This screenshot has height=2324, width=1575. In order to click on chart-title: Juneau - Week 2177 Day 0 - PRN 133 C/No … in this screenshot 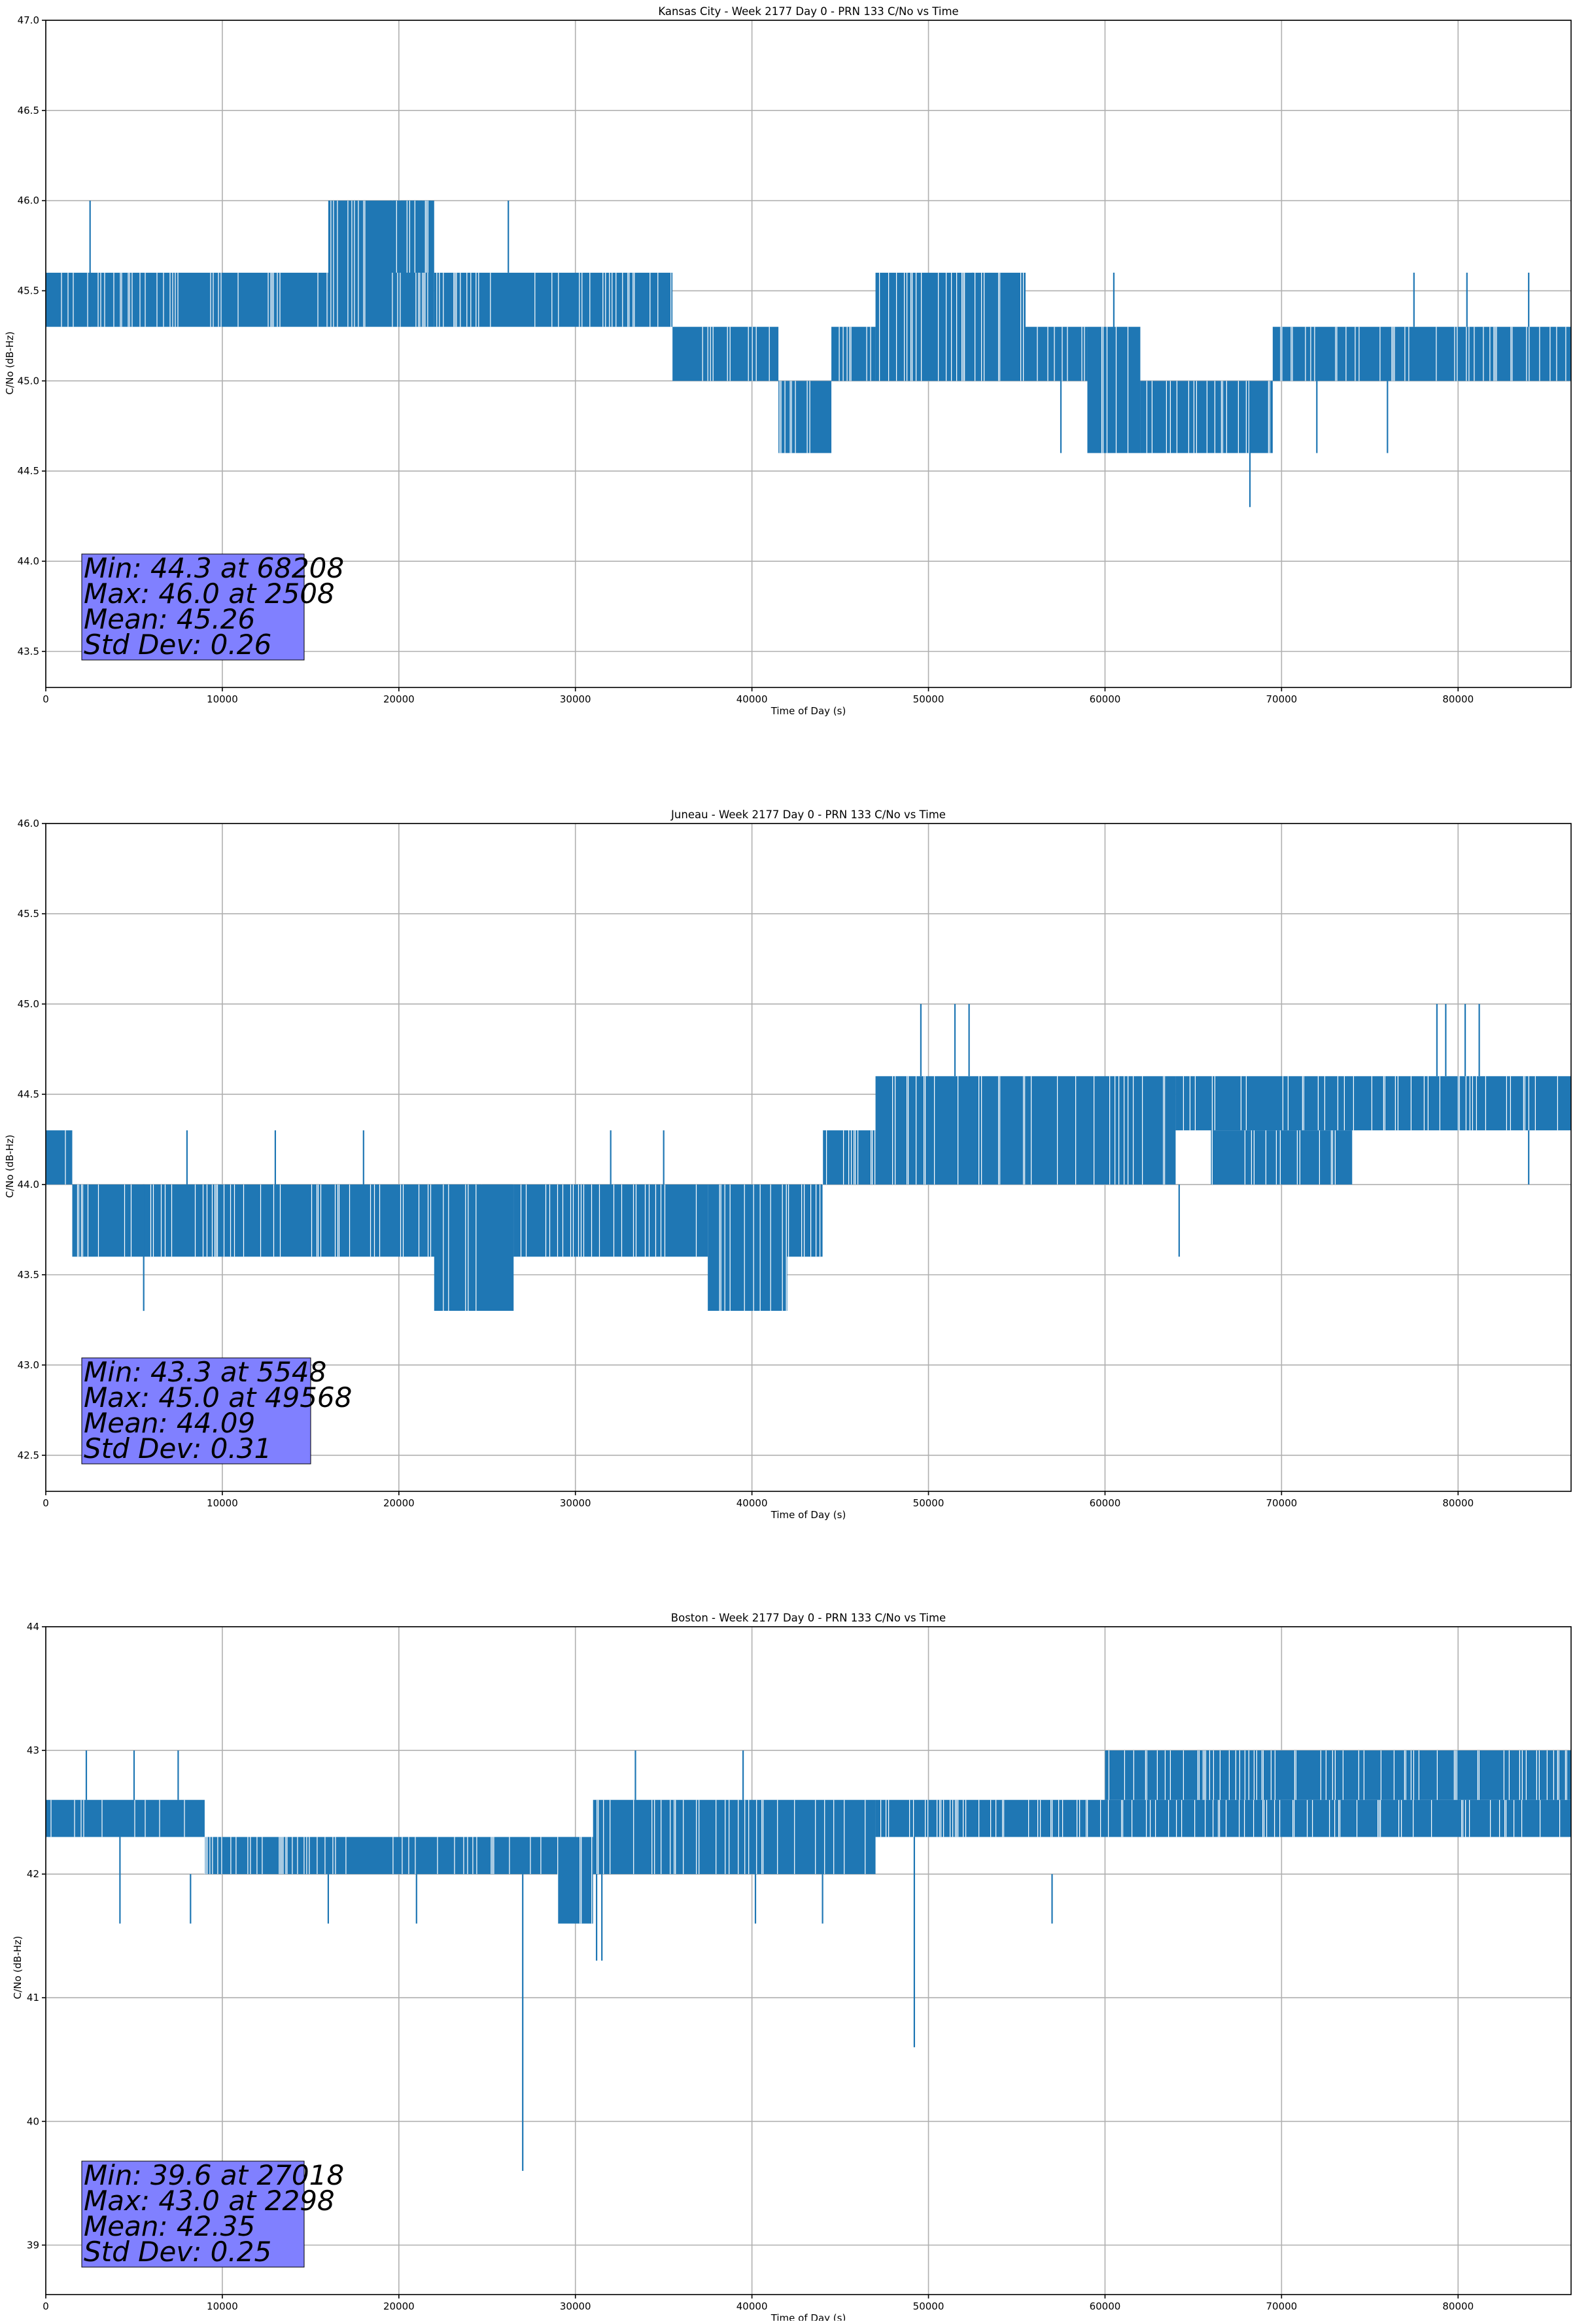, I will do `click(808, 814)`.